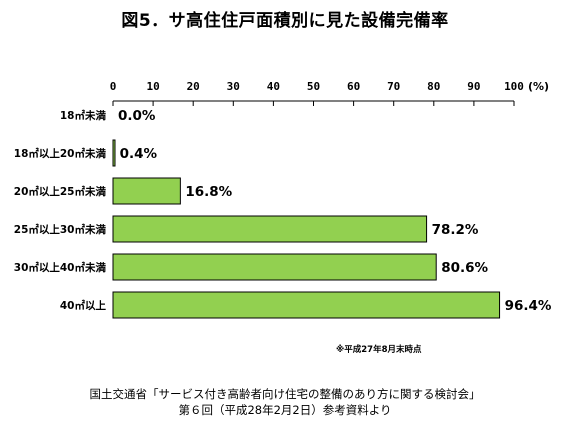 The image size is (570, 426). What do you see at coordinates (152, 86) in the screenshot?
I see `x-tick-label: 10` at bounding box center [152, 86].